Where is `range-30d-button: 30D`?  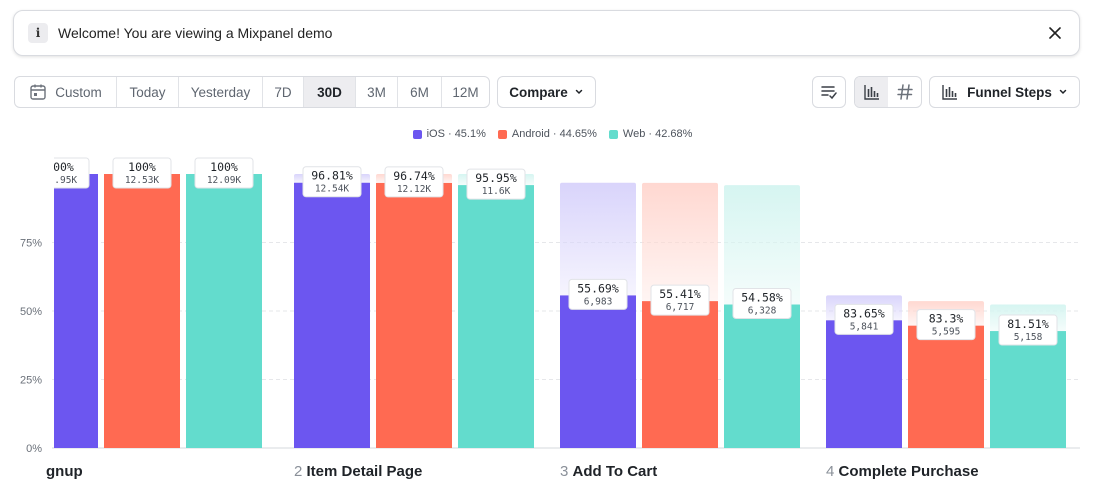 range-30d-button: 30D is located at coordinates (330, 92).